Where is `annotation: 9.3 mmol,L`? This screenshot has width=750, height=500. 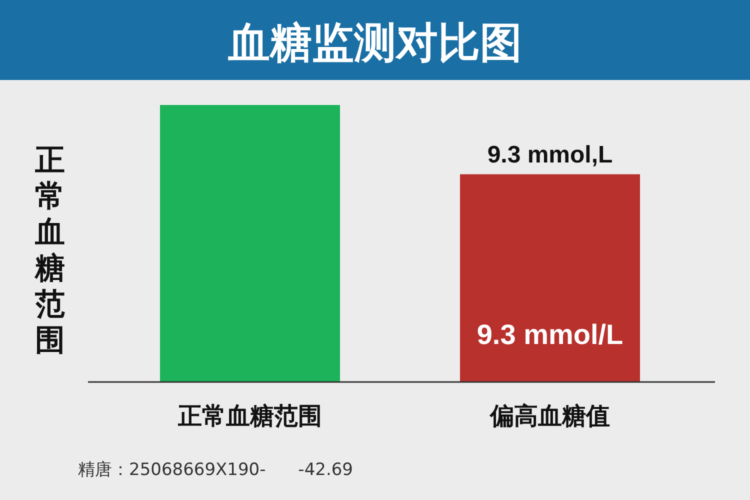 annotation: 9.3 mmol,L is located at coordinates (550, 154).